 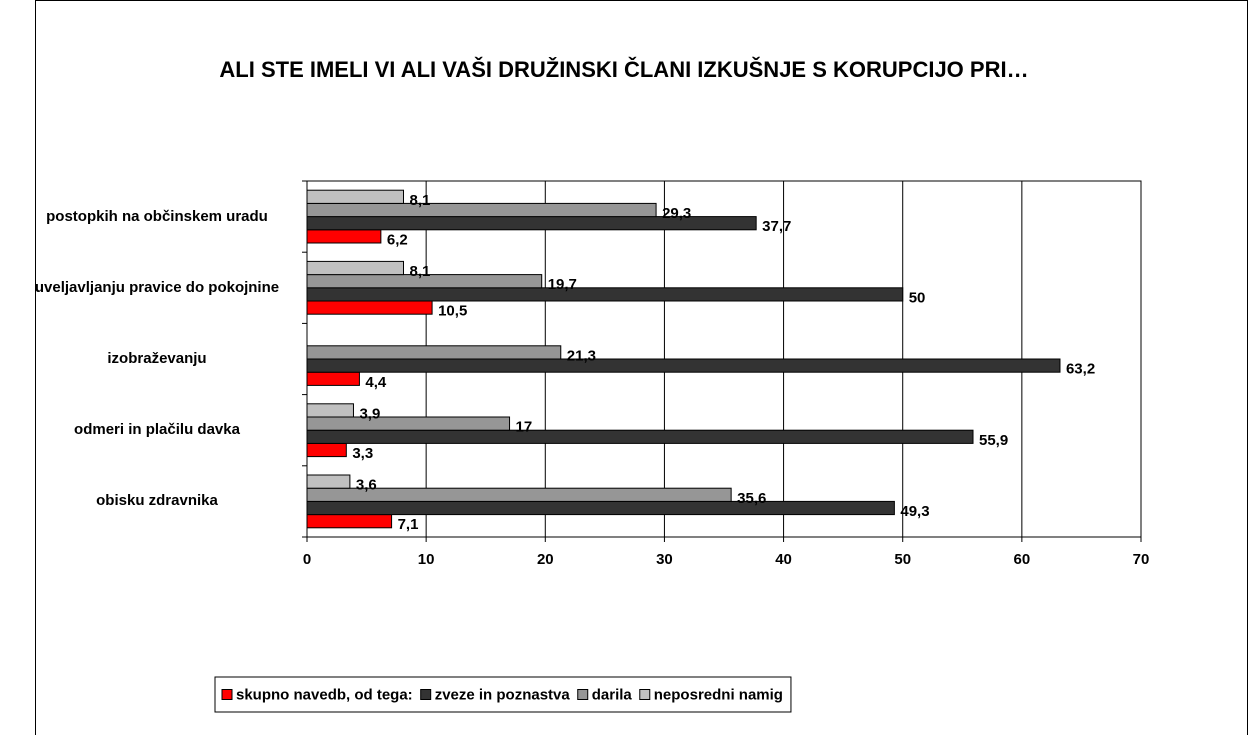 What do you see at coordinates (676, 213) in the screenshot?
I see `data-label: 29,3` at bounding box center [676, 213].